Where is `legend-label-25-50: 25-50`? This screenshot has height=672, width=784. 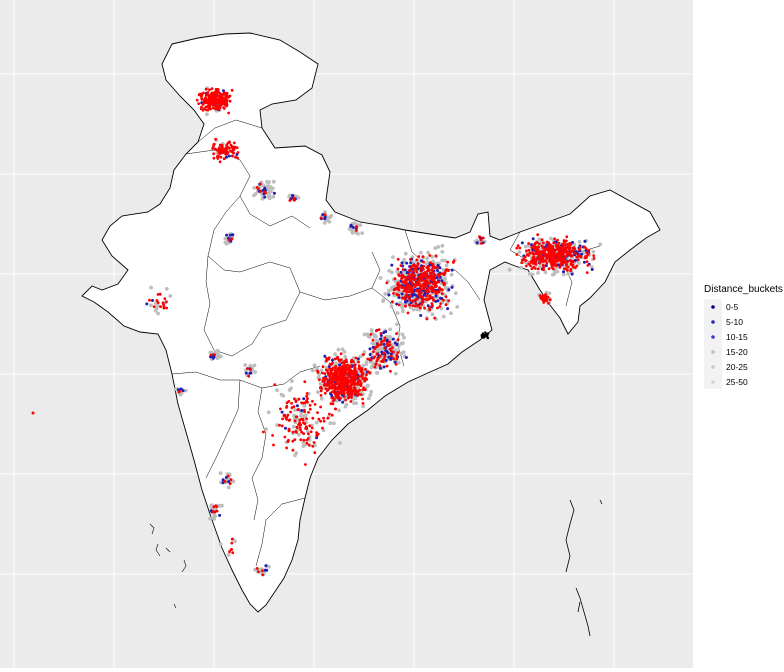
legend-label-25-50: 25-50 is located at coordinates (737, 382).